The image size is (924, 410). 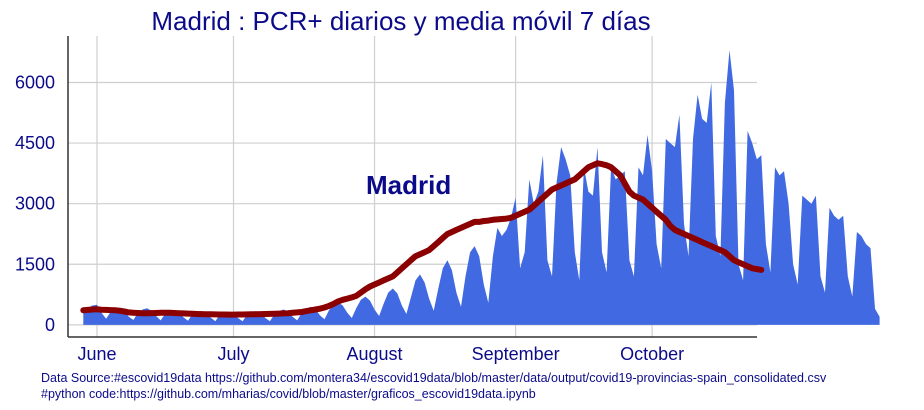 What do you see at coordinates (375, 354) in the screenshot?
I see `x-tick-label: August` at bounding box center [375, 354].